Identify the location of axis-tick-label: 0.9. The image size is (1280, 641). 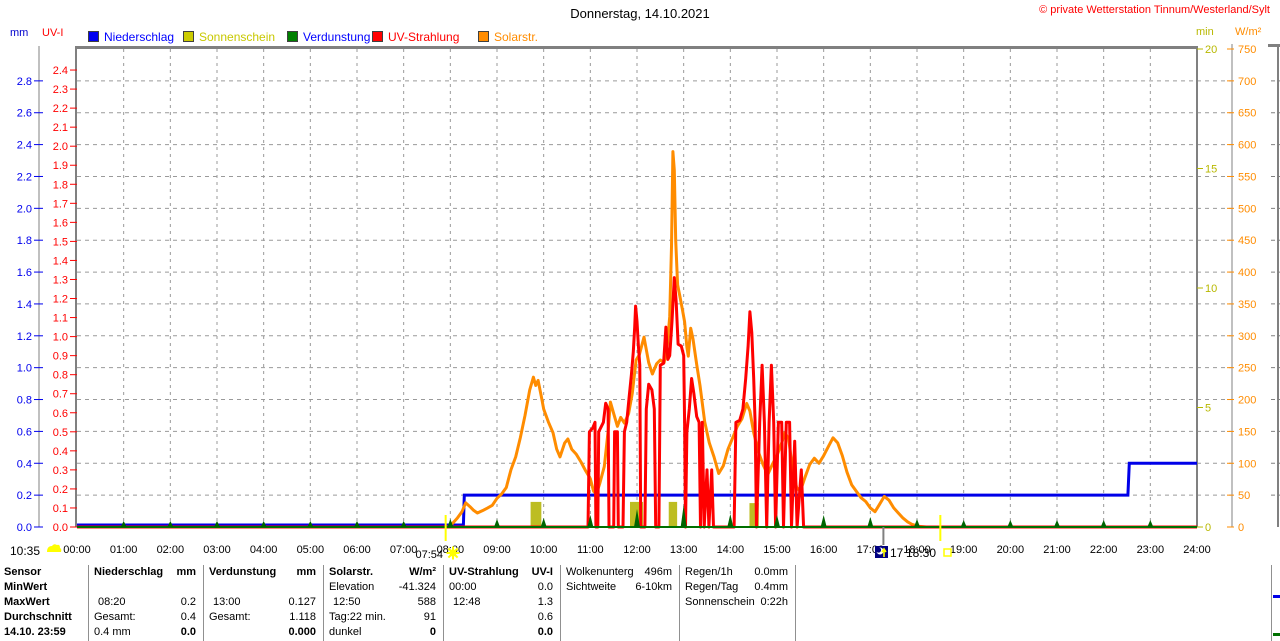
(60, 357).